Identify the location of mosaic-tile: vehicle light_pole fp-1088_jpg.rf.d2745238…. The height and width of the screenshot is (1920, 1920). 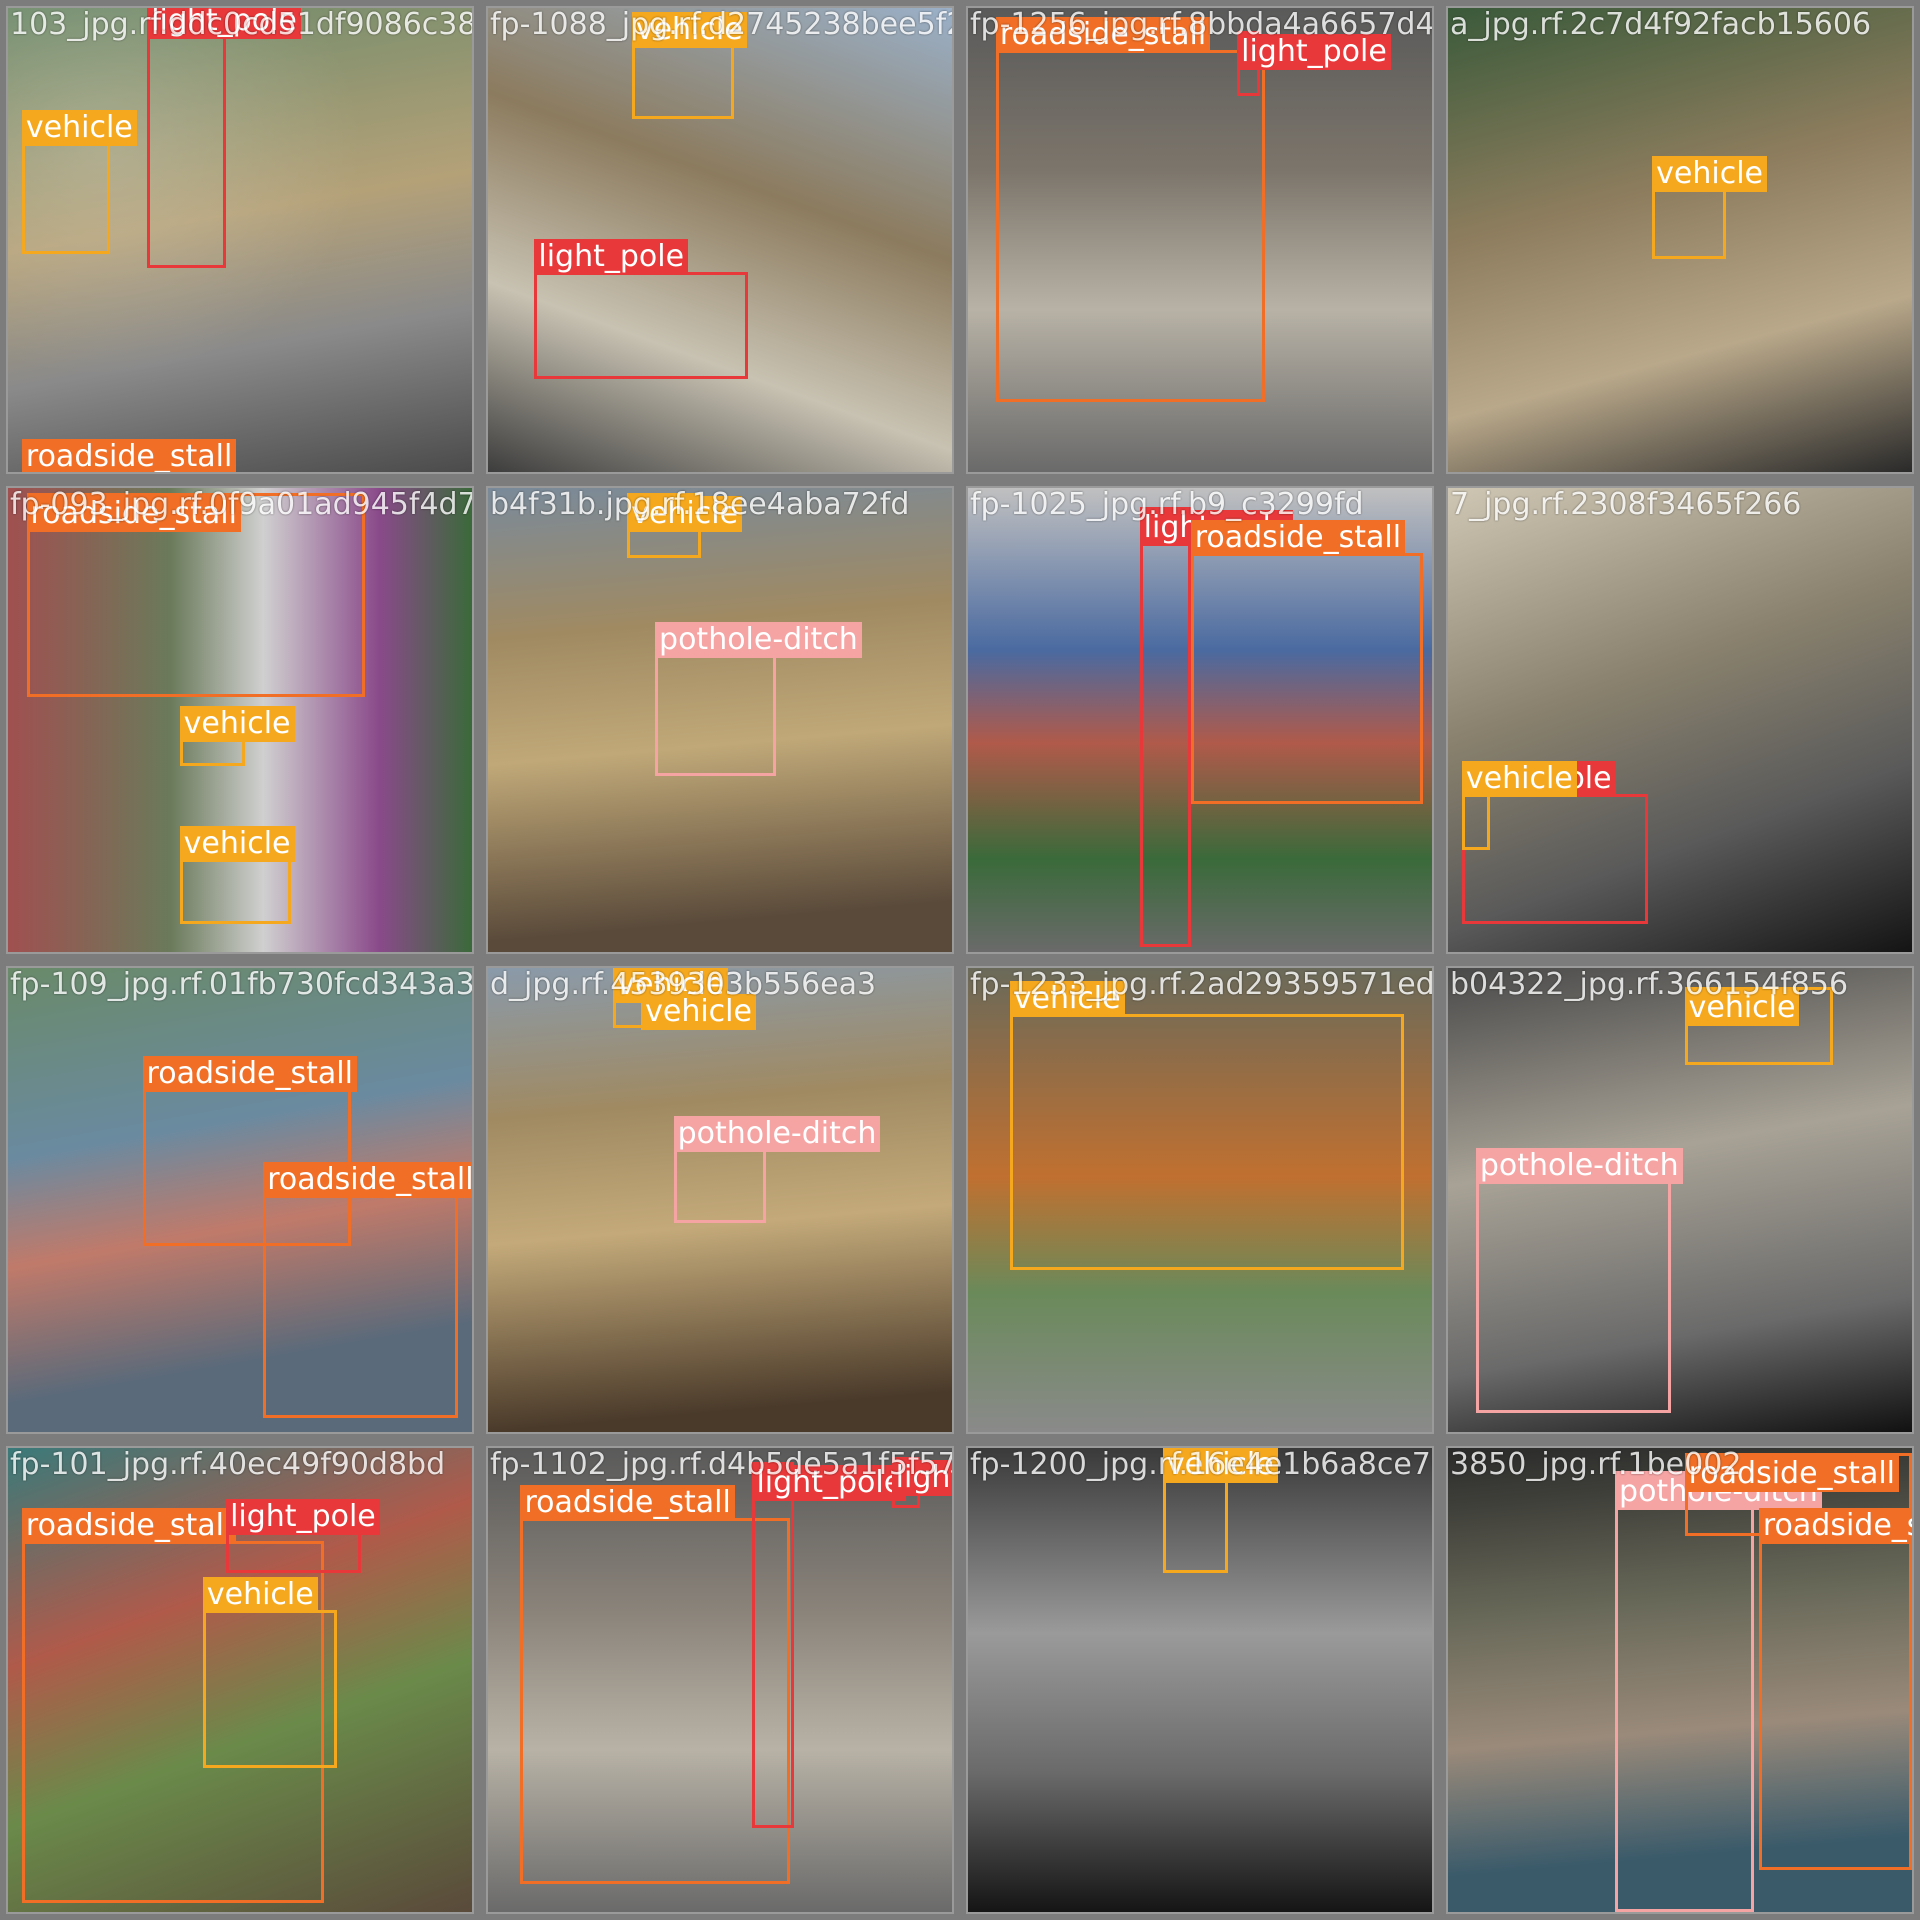
(720, 240).